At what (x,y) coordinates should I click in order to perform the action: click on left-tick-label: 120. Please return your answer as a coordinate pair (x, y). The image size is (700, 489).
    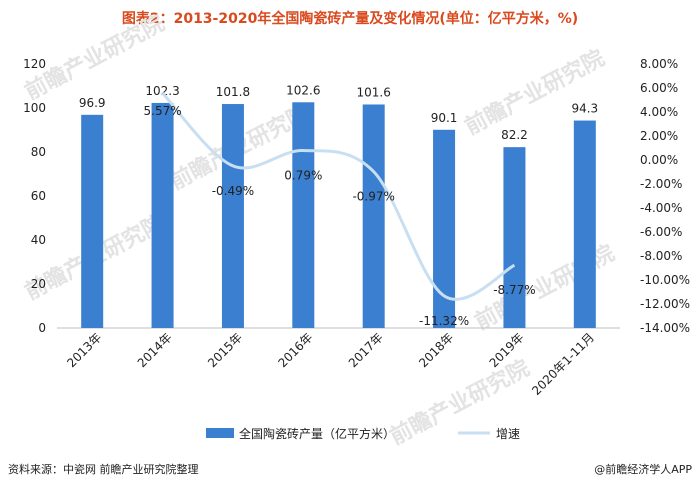
    Looking at the image, I should click on (34, 64).